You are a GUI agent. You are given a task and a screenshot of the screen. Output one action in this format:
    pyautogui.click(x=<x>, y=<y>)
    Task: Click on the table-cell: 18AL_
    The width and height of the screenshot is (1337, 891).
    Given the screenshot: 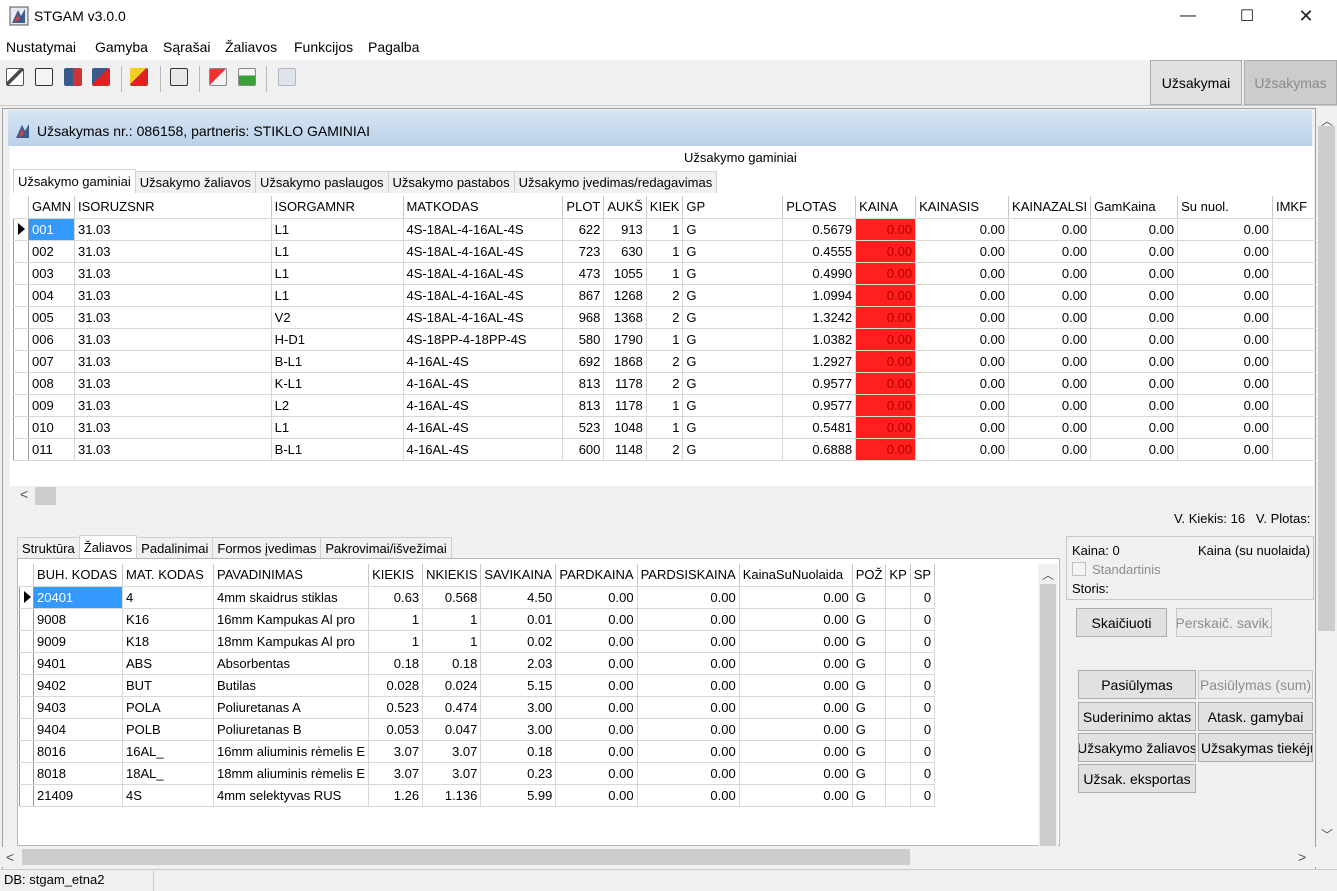 What is the action you would take?
    pyautogui.click(x=168, y=773)
    